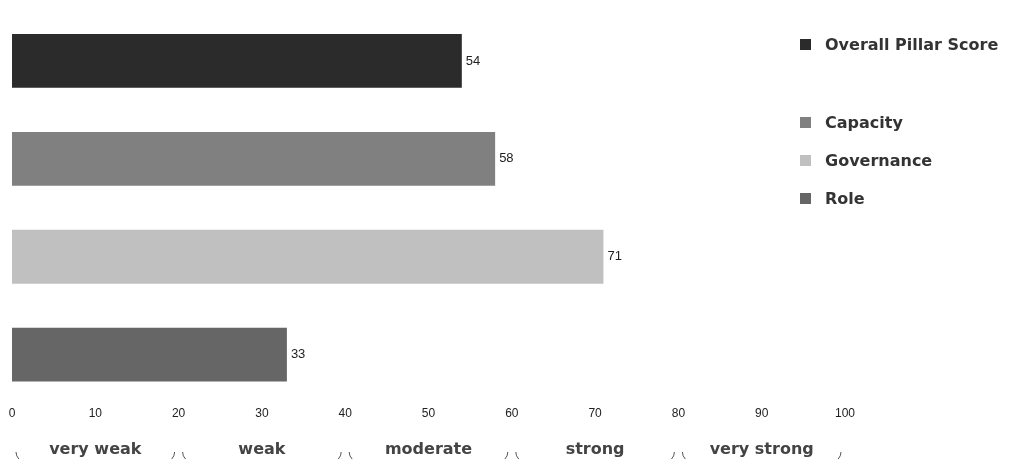 The height and width of the screenshot is (466, 1017). Describe the element at coordinates (428, 449) in the screenshot. I see `text: moderate` at that location.